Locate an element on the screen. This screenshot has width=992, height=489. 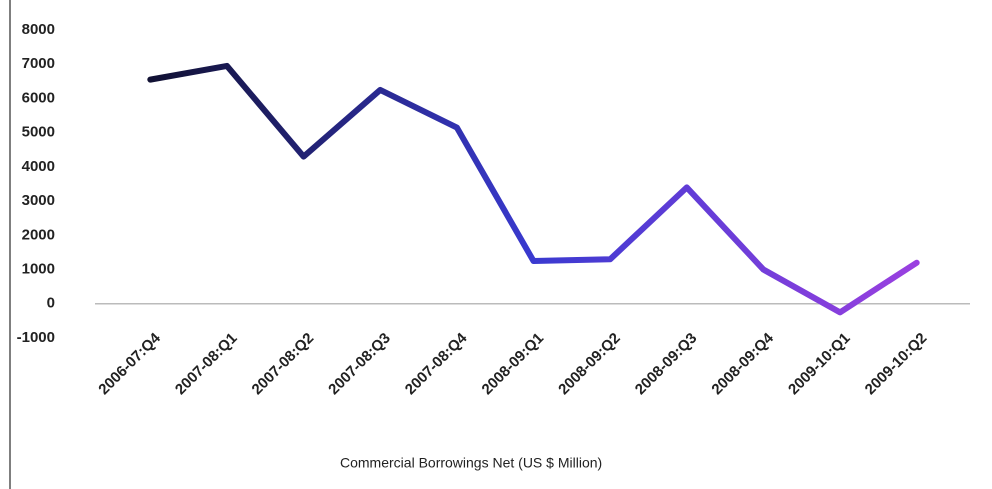
y-tick-label: -1000 is located at coordinates (36, 337).